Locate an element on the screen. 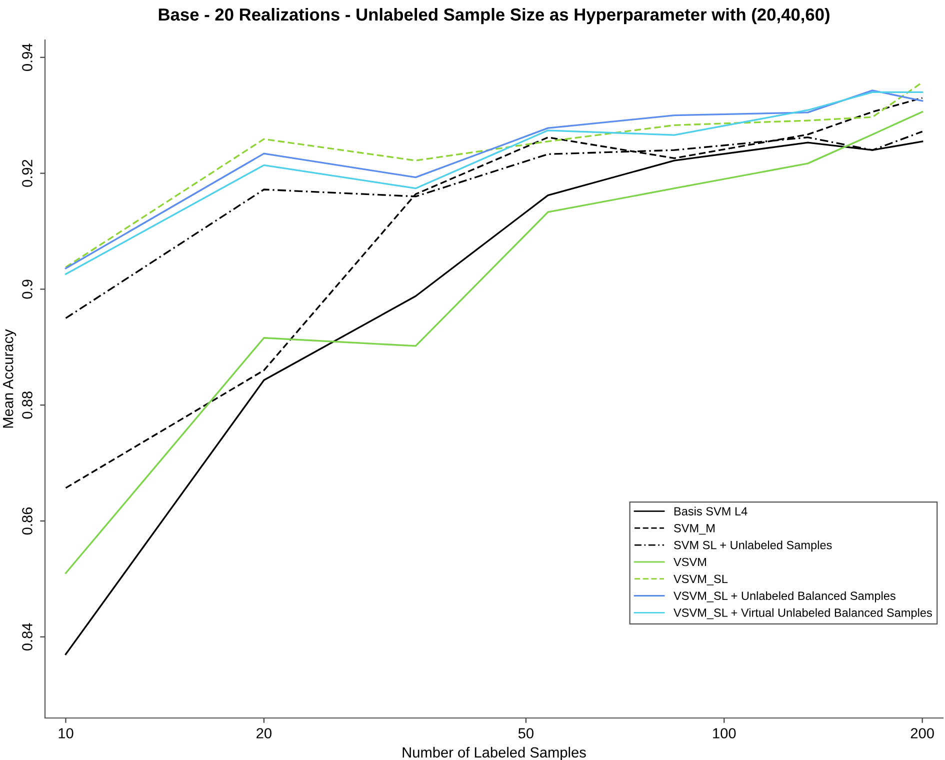 The image size is (945, 760). x-tick-label: 50 is located at coordinates (526, 733).